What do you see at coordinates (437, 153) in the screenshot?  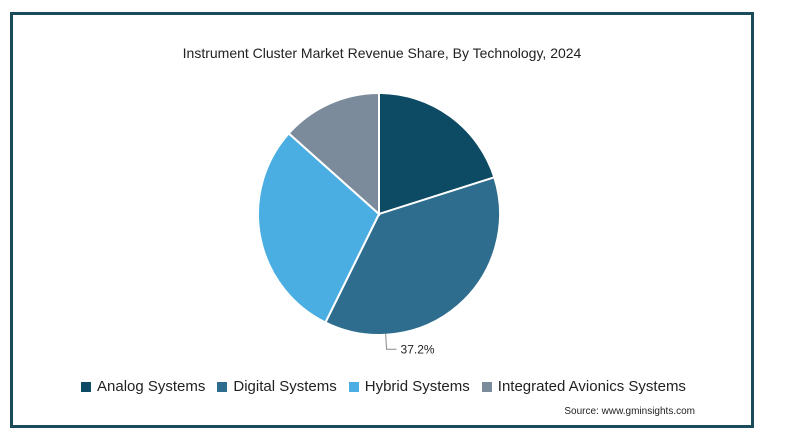 I see `pie-slice-analog-systems` at bounding box center [437, 153].